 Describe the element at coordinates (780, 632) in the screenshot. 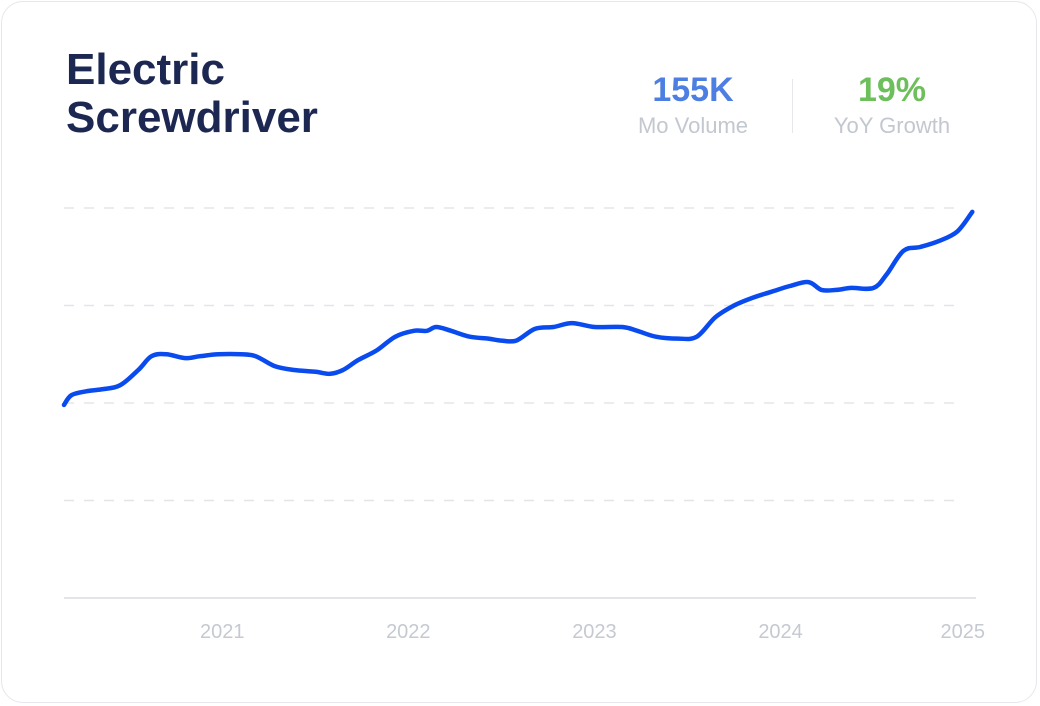

I see `x-tick-label: 2024` at that location.